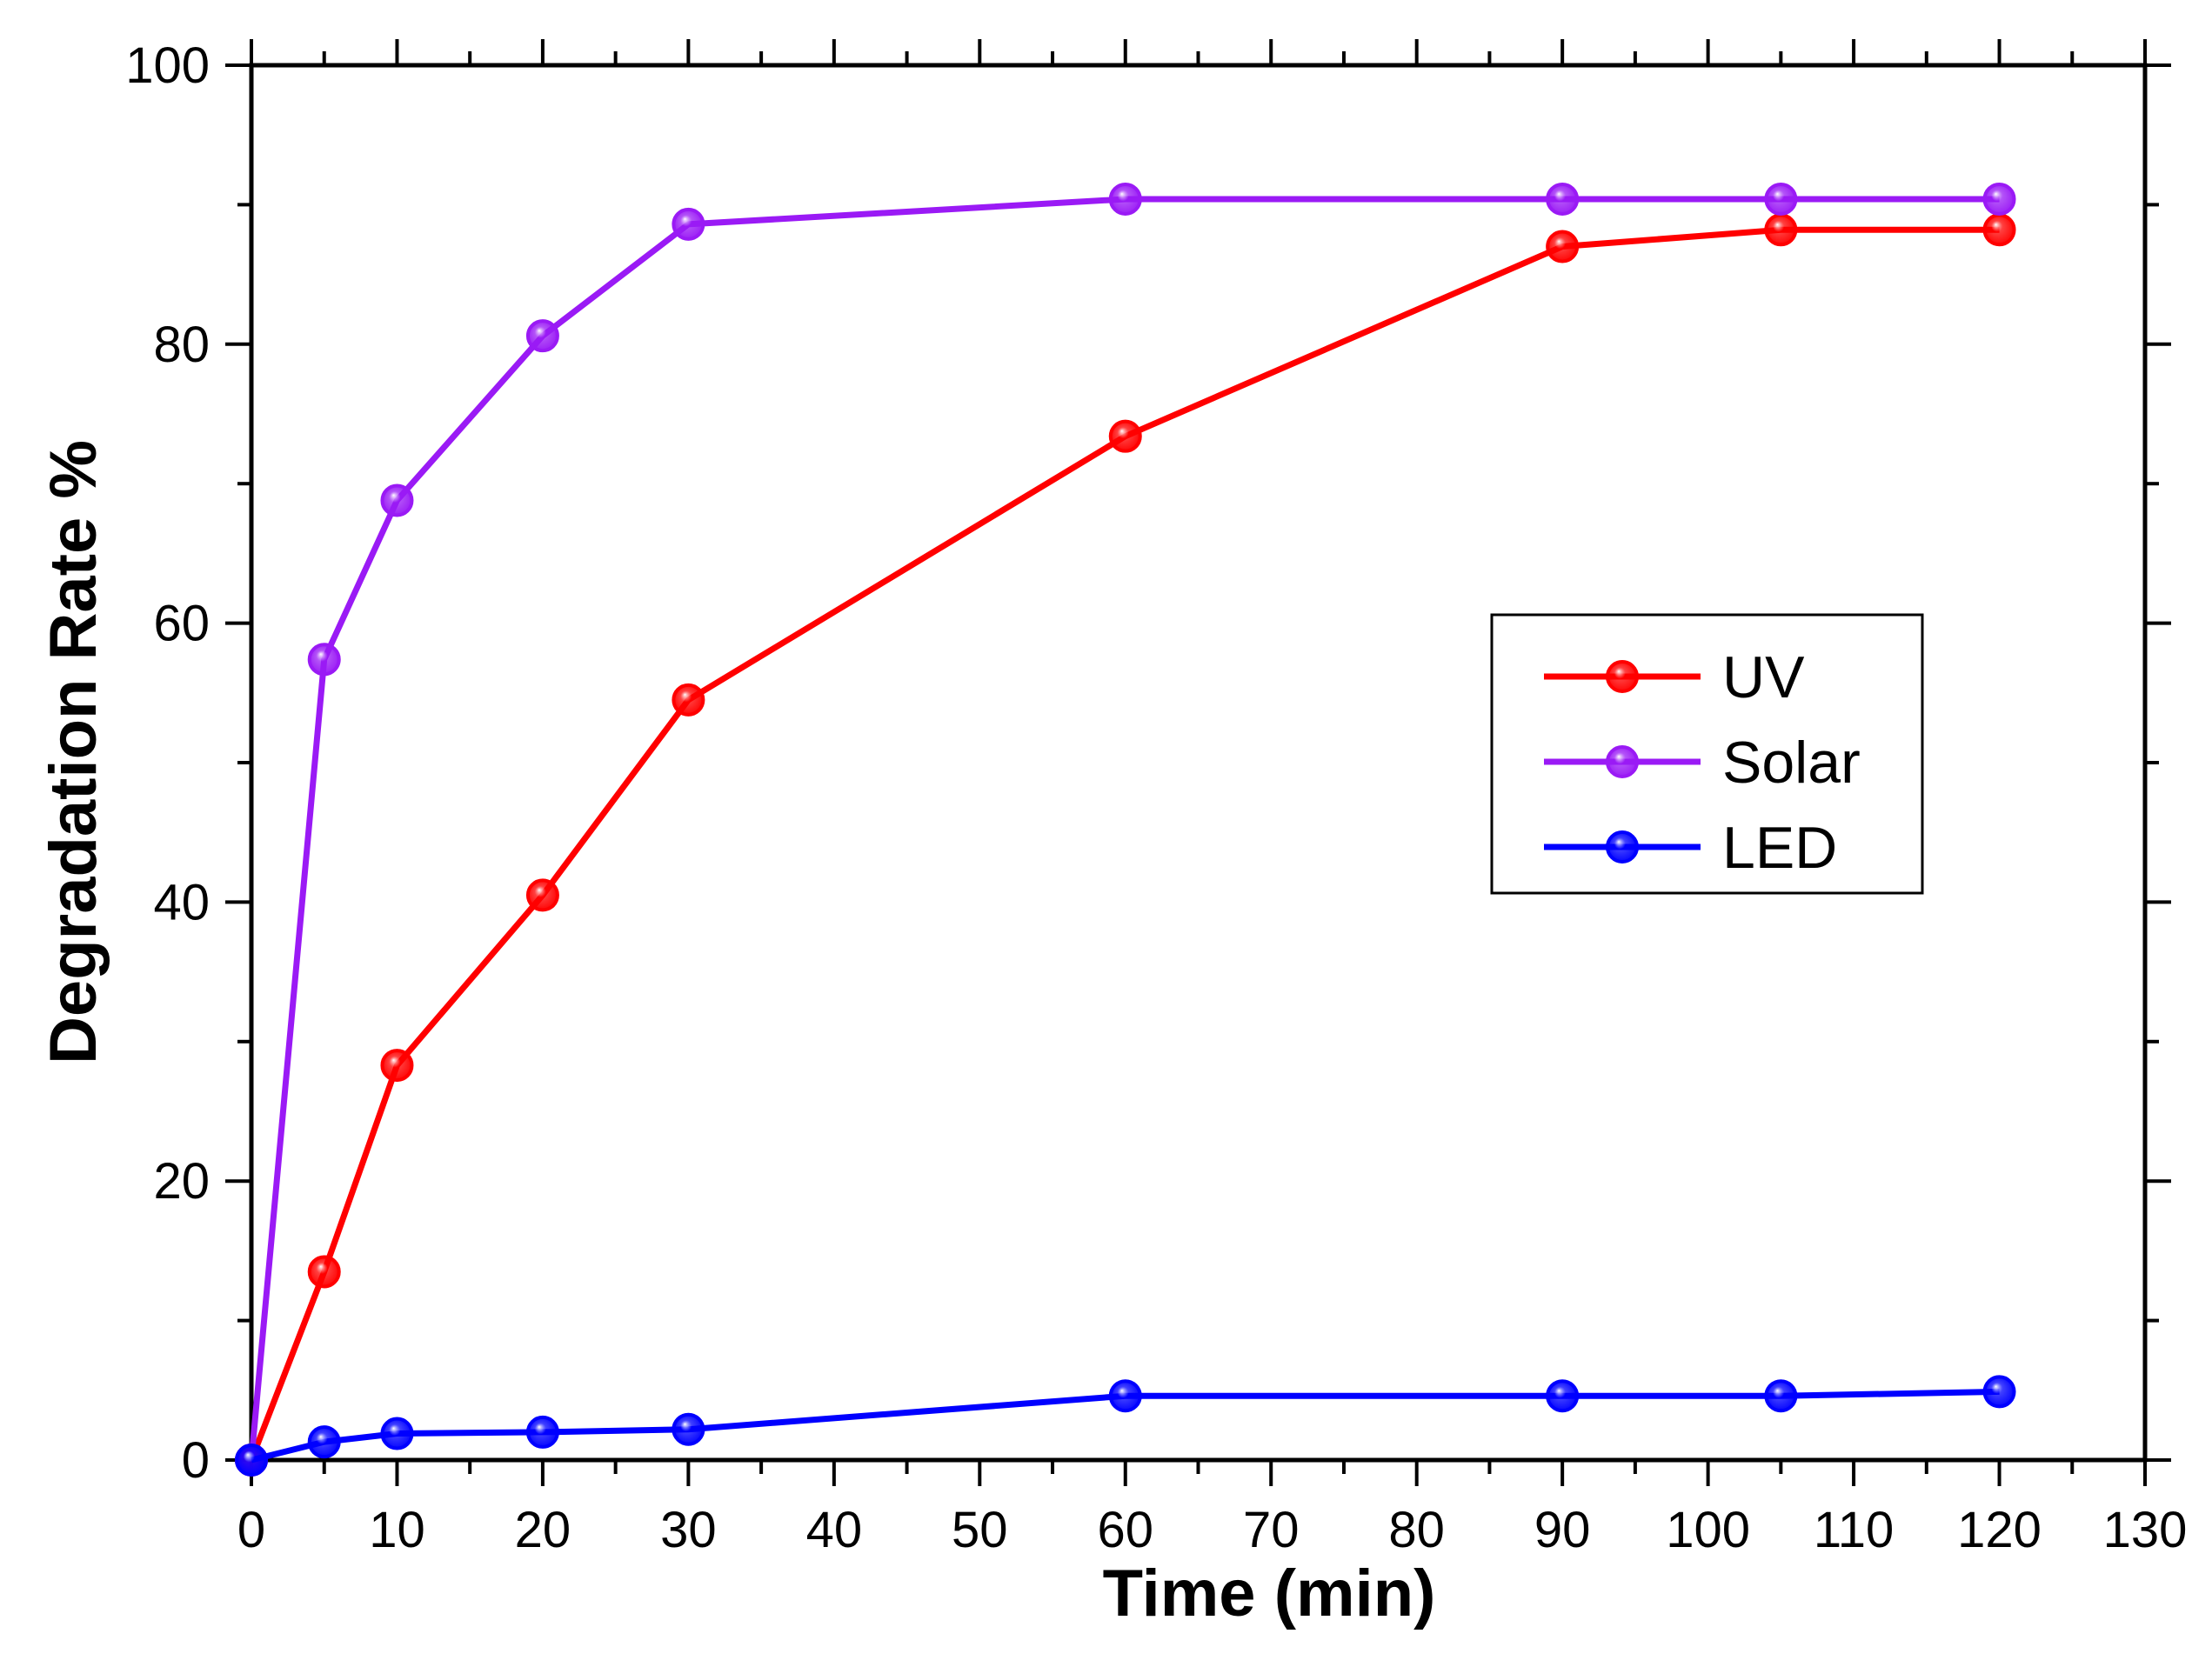  Describe the element at coordinates (1791, 763) in the screenshot. I see `legend-label-solar: Solar` at that location.